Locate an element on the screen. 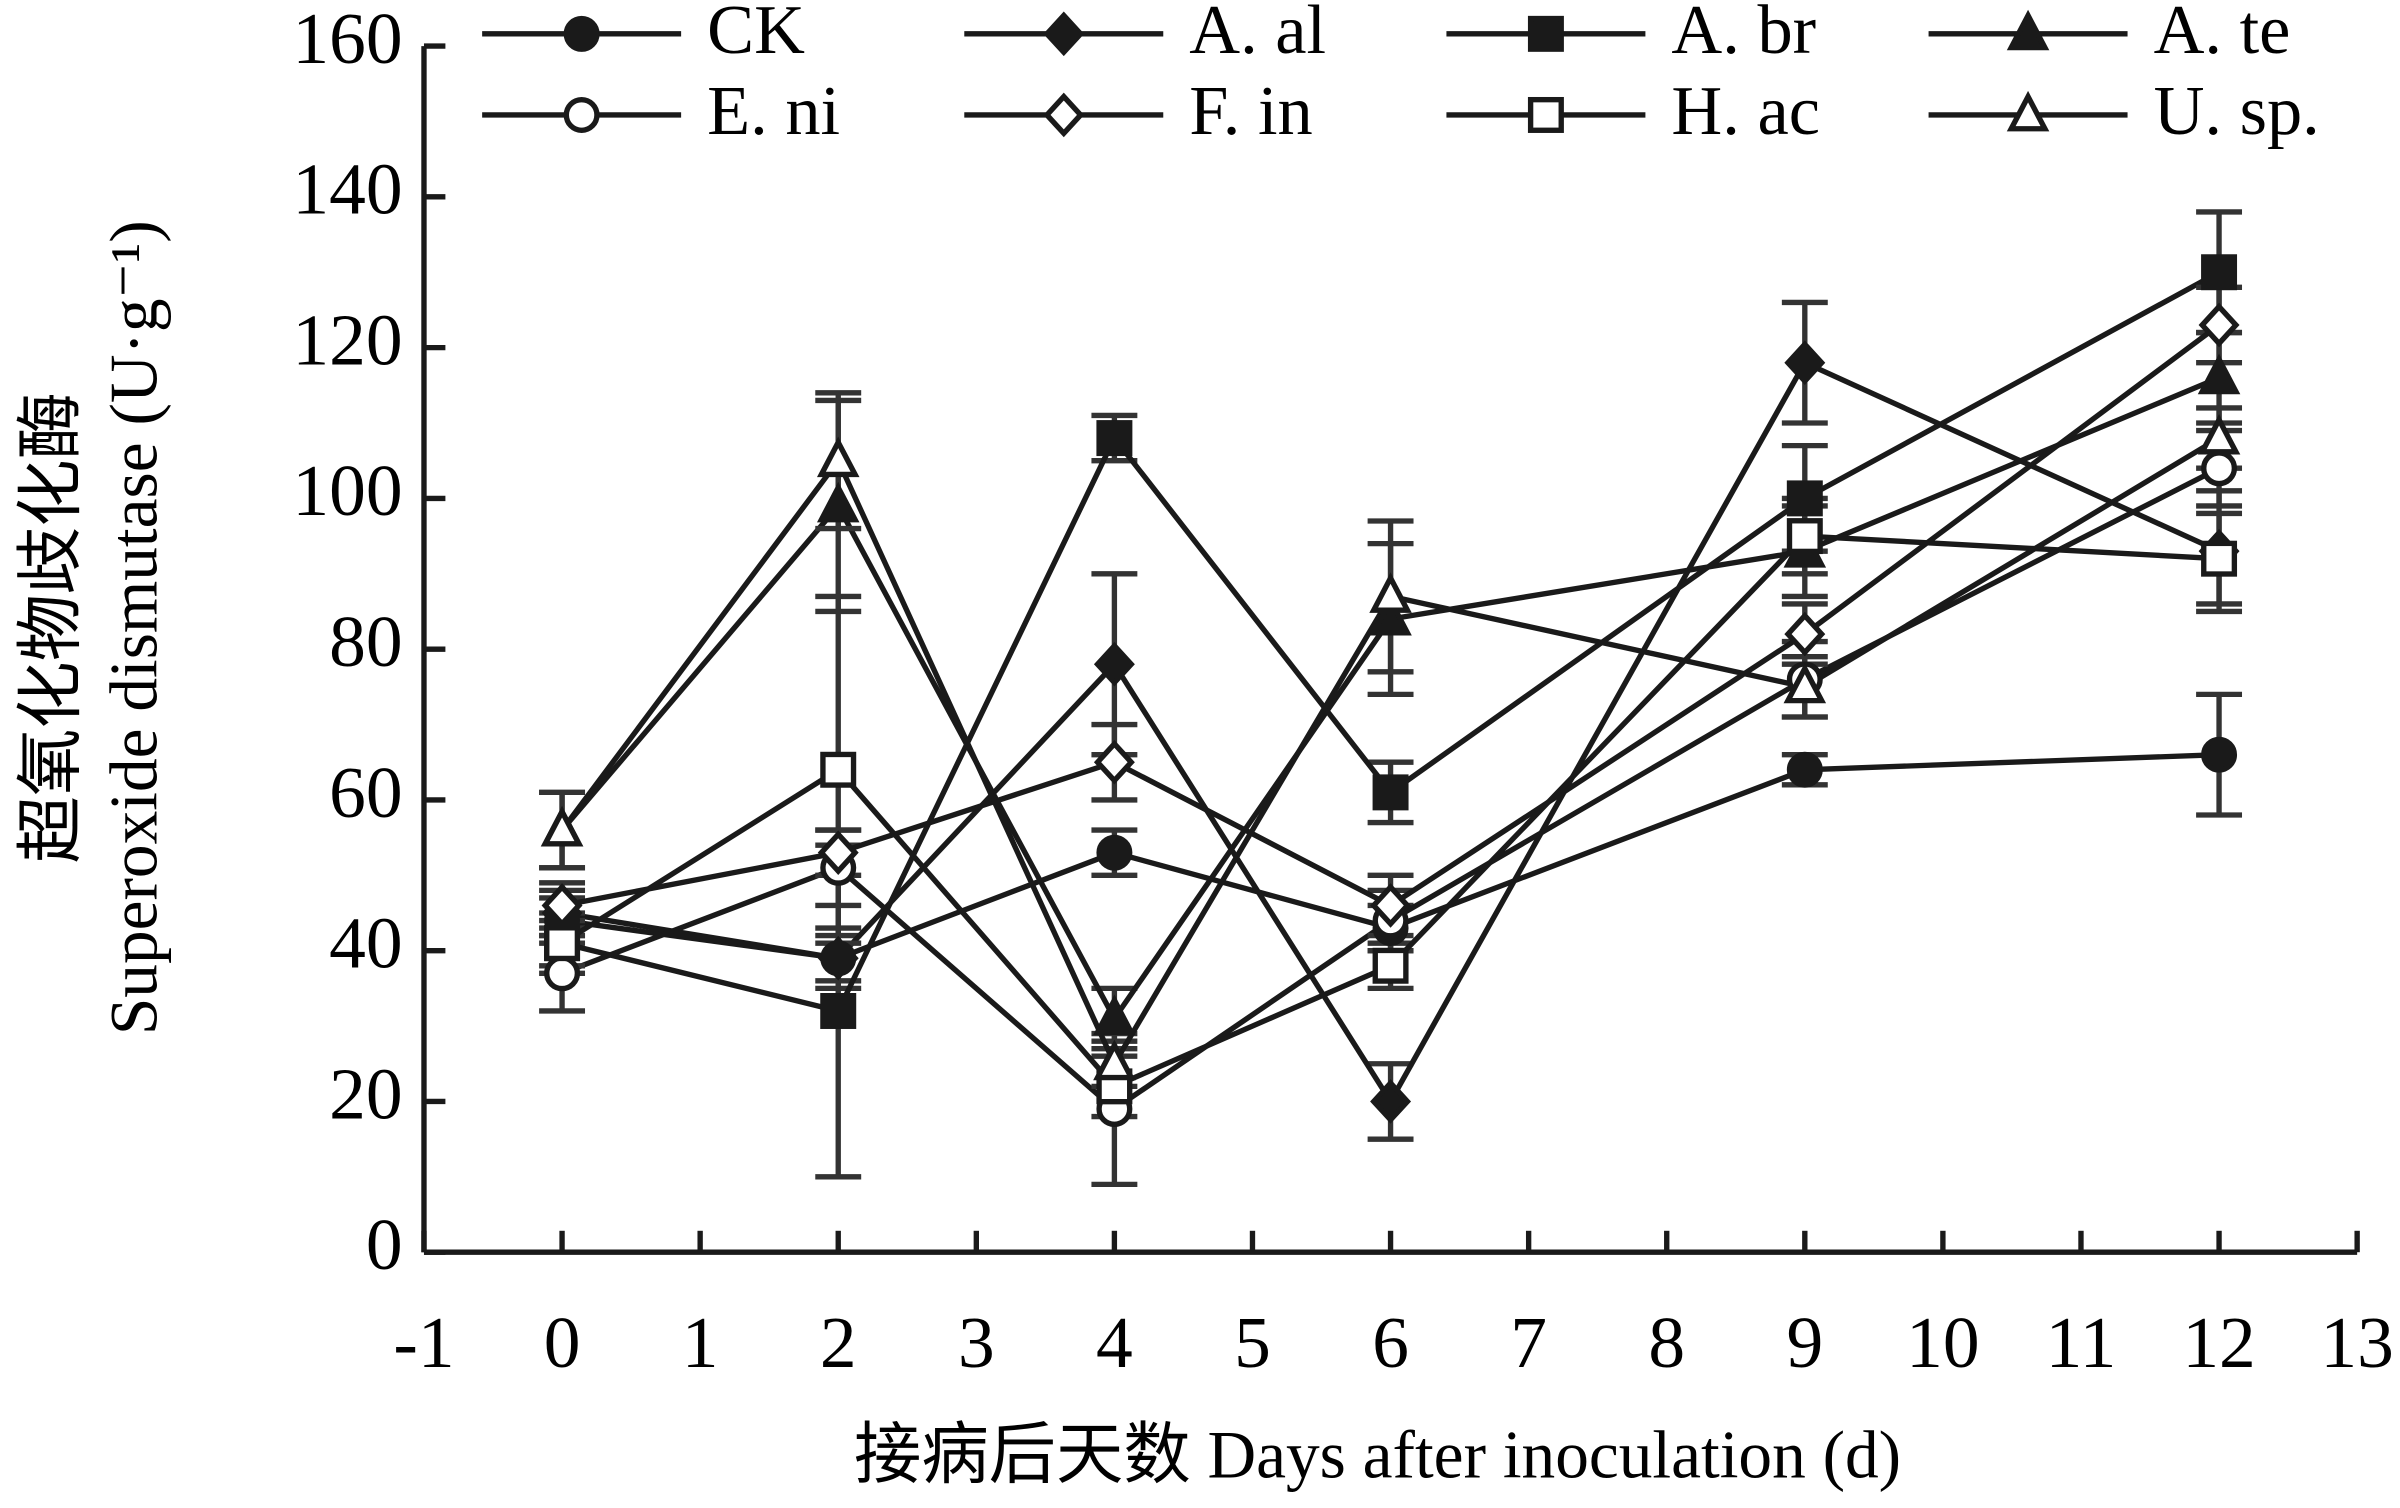 Image resolution: width=2400 pixels, height=1508 pixels. legend-label: CK is located at coordinates (756, 34).